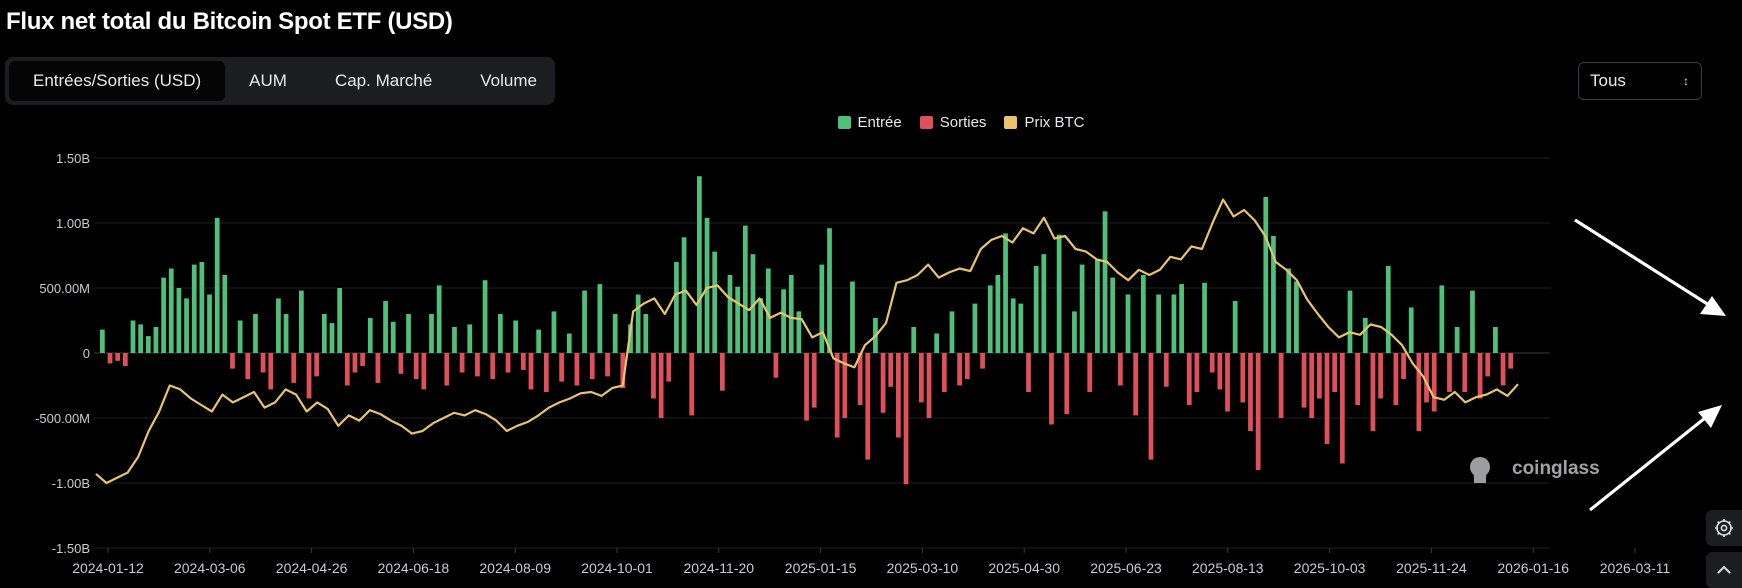 The width and height of the screenshot is (1742, 588). What do you see at coordinates (1480, 467) in the screenshot?
I see `coinglass-logo-icon` at bounding box center [1480, 467].